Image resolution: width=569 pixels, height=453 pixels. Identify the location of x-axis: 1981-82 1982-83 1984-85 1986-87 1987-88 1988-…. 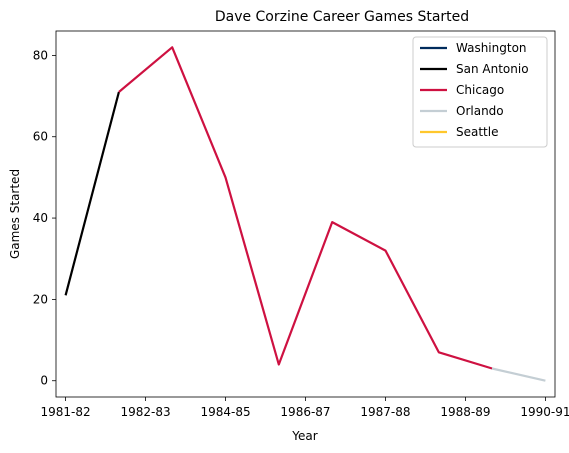
(305, 408).